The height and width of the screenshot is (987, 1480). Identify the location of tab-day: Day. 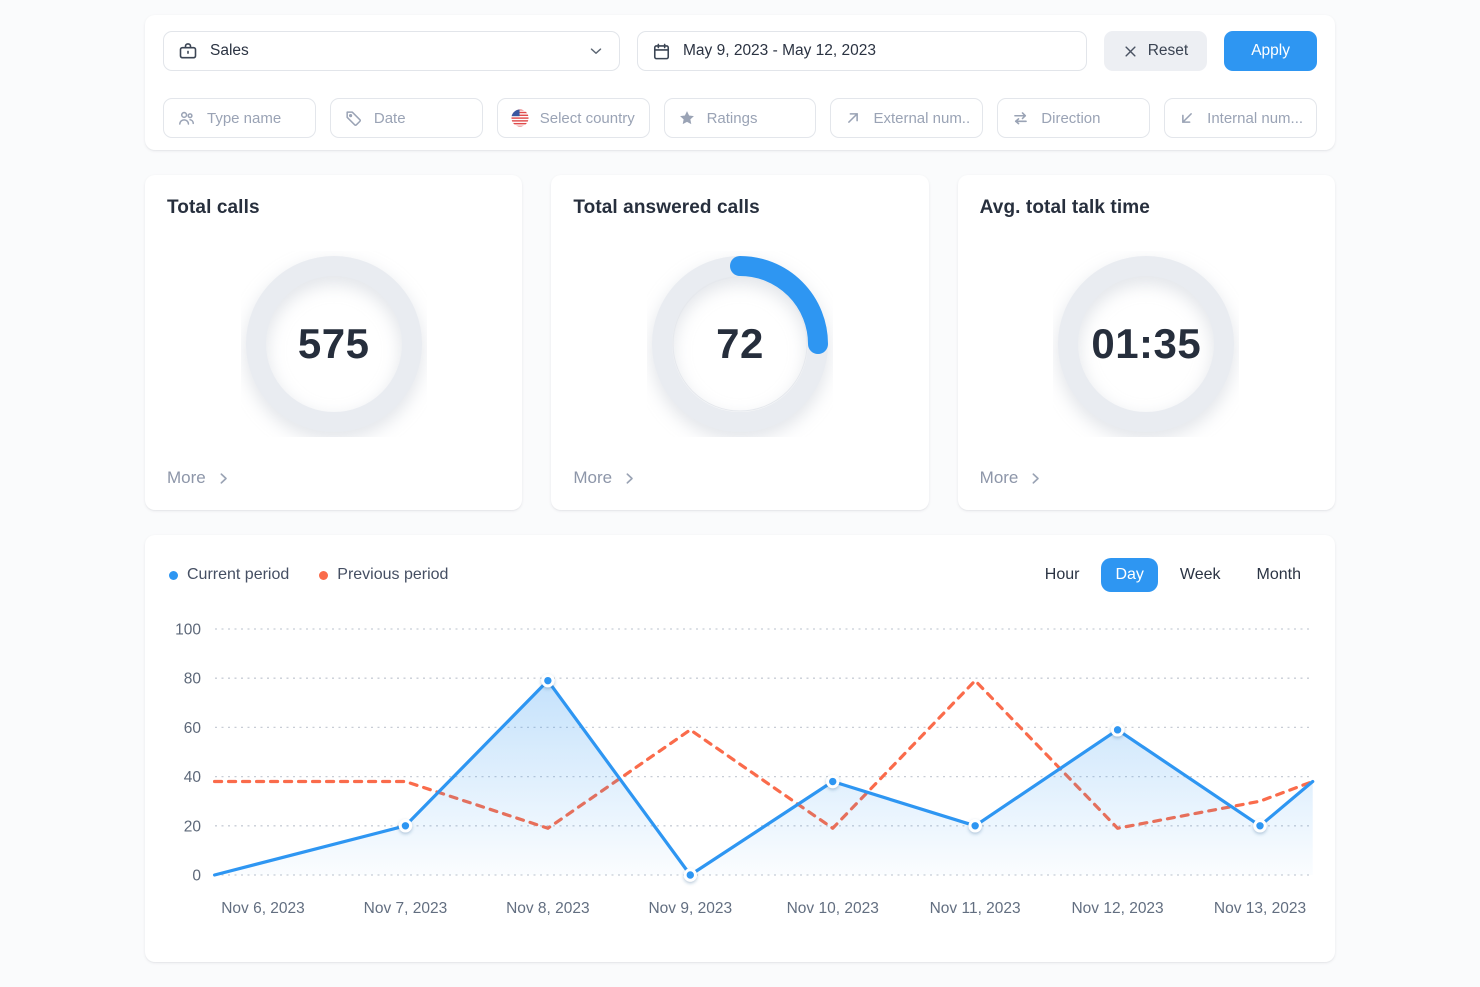
(1129, 575).